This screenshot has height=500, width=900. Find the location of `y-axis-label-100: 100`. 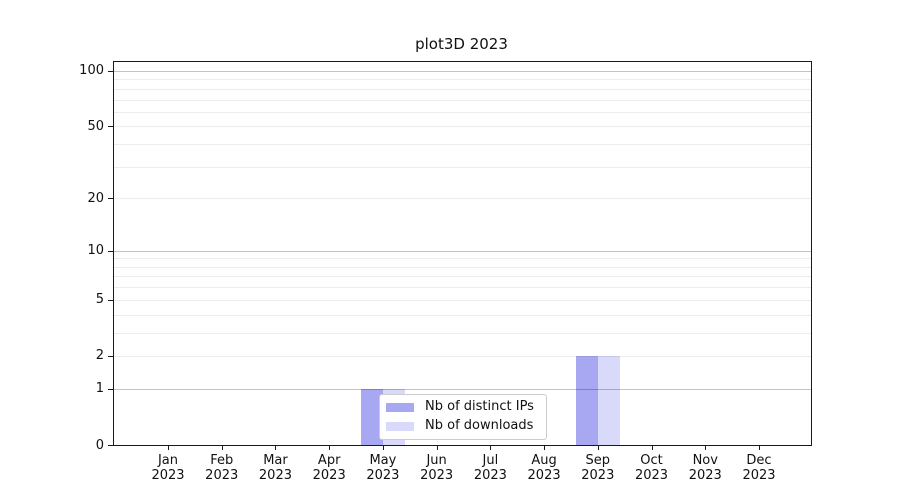

y-axis-label-100: 100 is located at coordinates (91, 71).